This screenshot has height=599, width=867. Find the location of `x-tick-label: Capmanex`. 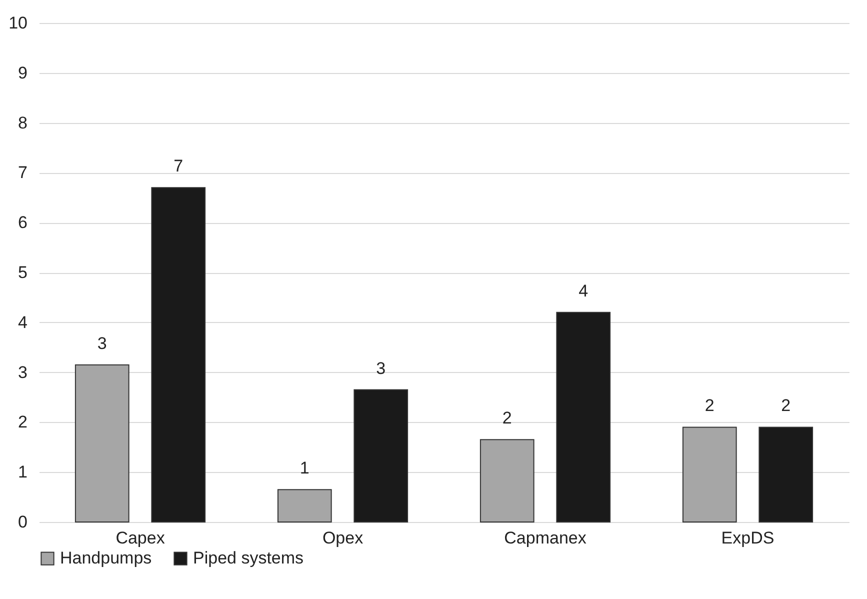

x-tick-label: Capmanex is located at coordinates (545, 538).